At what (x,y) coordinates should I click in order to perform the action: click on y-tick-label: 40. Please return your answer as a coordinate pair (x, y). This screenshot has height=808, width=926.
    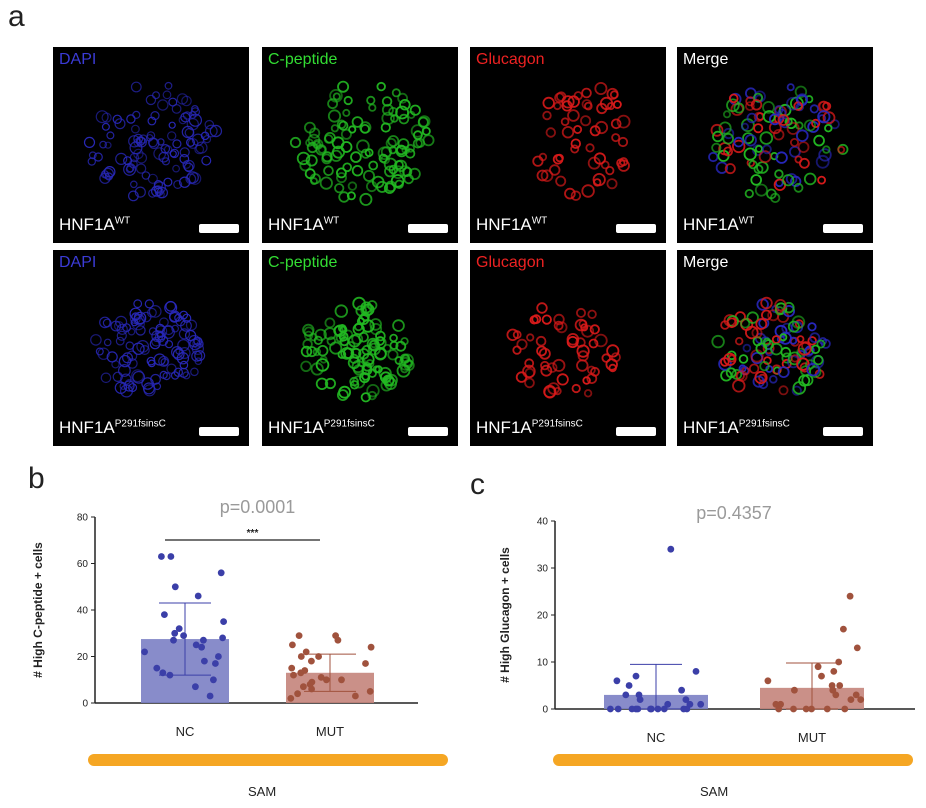
    Looking at the image, I should click on (543, 522).